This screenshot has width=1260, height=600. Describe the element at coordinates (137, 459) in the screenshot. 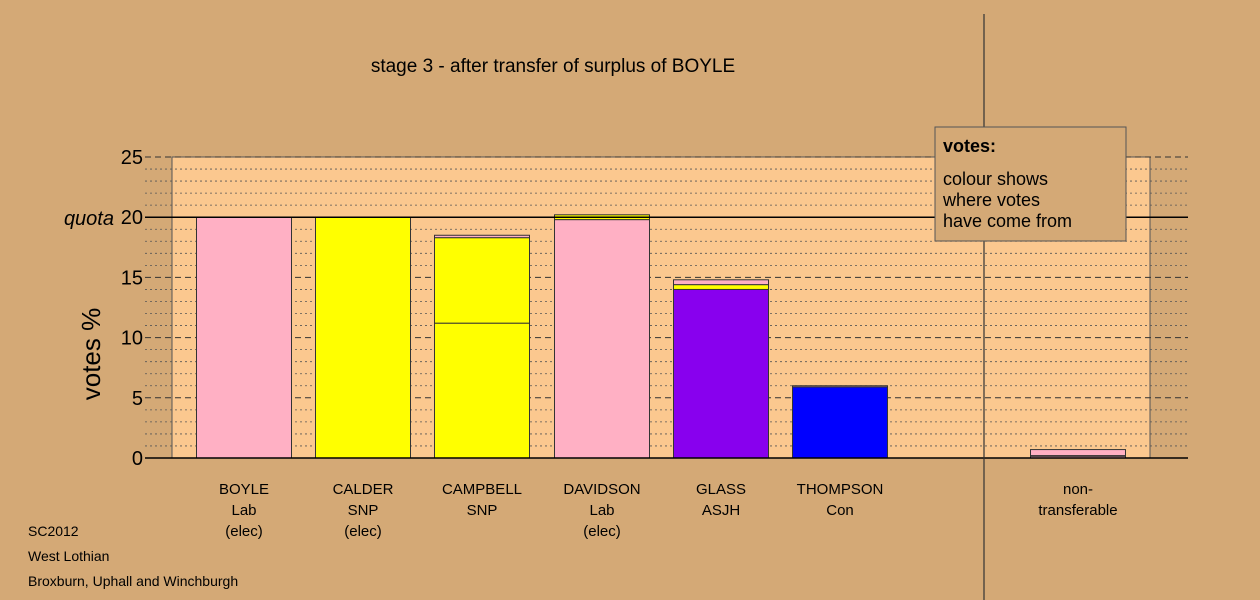

I see `y-tick-label: 0` at that location.